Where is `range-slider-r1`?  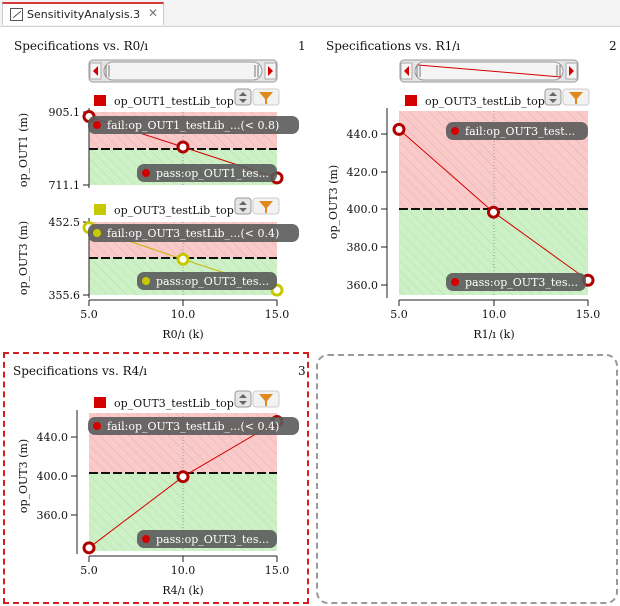
range-slider-r1 is located at coordinates (489, 71).